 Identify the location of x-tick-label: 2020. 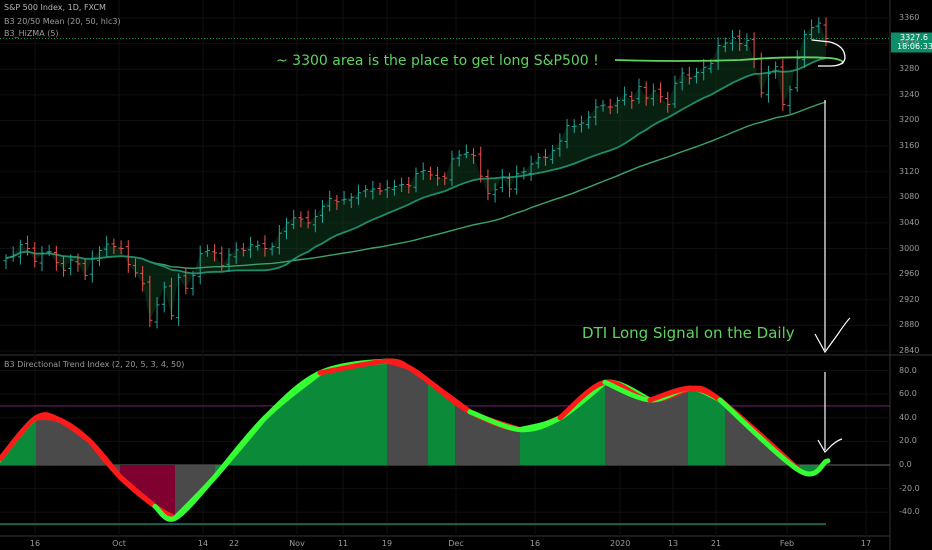
(620, 543).